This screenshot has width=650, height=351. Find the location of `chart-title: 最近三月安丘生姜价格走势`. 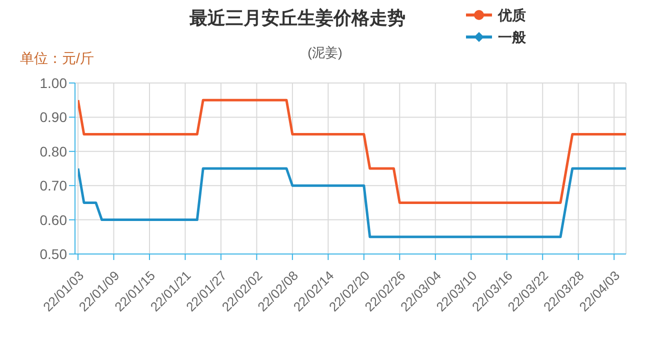

chart-title: 最近三月安丘生姜价格走势 is located at coordinates (298, 18).